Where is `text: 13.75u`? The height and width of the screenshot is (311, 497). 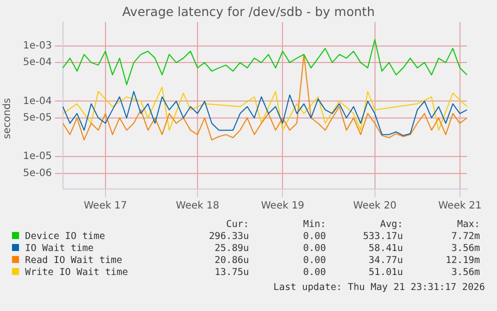 text: 13.75u is located at coordinates (231, 272).